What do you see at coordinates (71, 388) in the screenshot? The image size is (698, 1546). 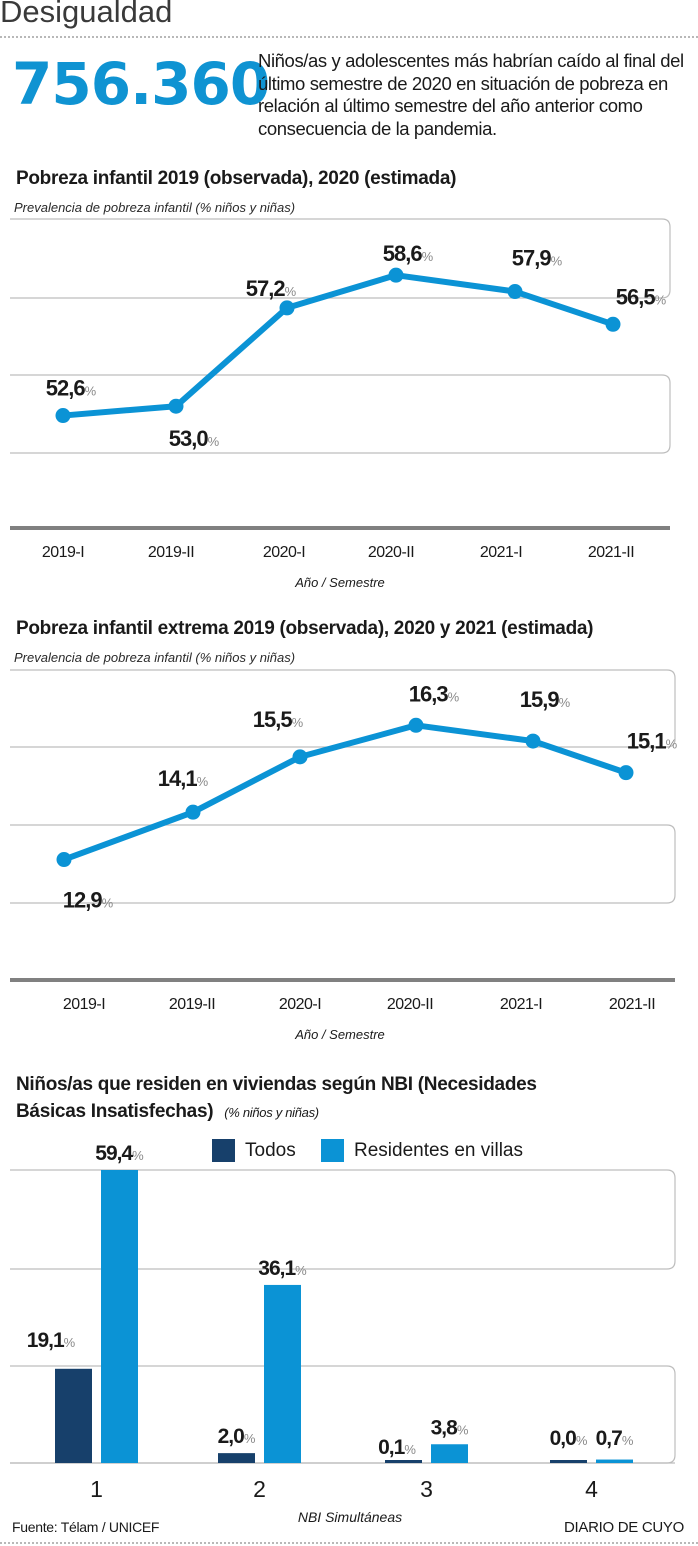 I see `chart1-data-label-2019-I: 52,6%` at bounding box center [71, 388].